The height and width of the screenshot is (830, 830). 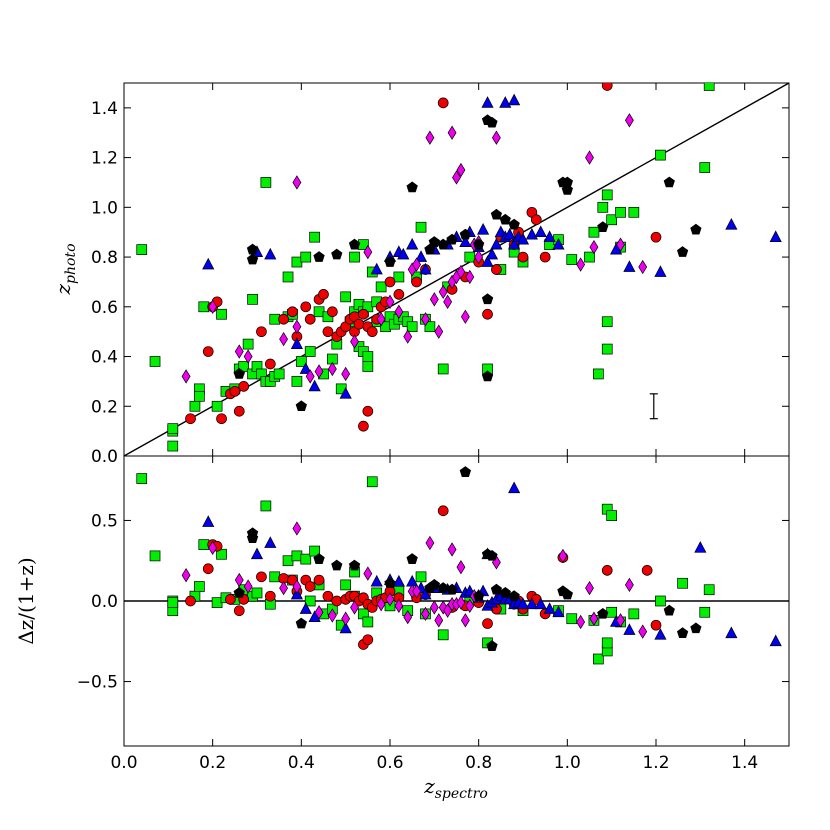 What do you see at coordinates (123, 763) in the screenshot?
I see `x-tick-label: 0.0` at bounding box center [123, 763].